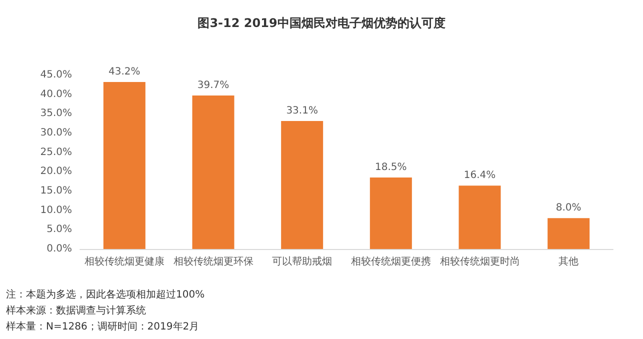  What do you see at coordinates (213, 262) in the screenshot?
I see `x-tick-label: 相较传统烟更环保` at bounding box center [213, 262].